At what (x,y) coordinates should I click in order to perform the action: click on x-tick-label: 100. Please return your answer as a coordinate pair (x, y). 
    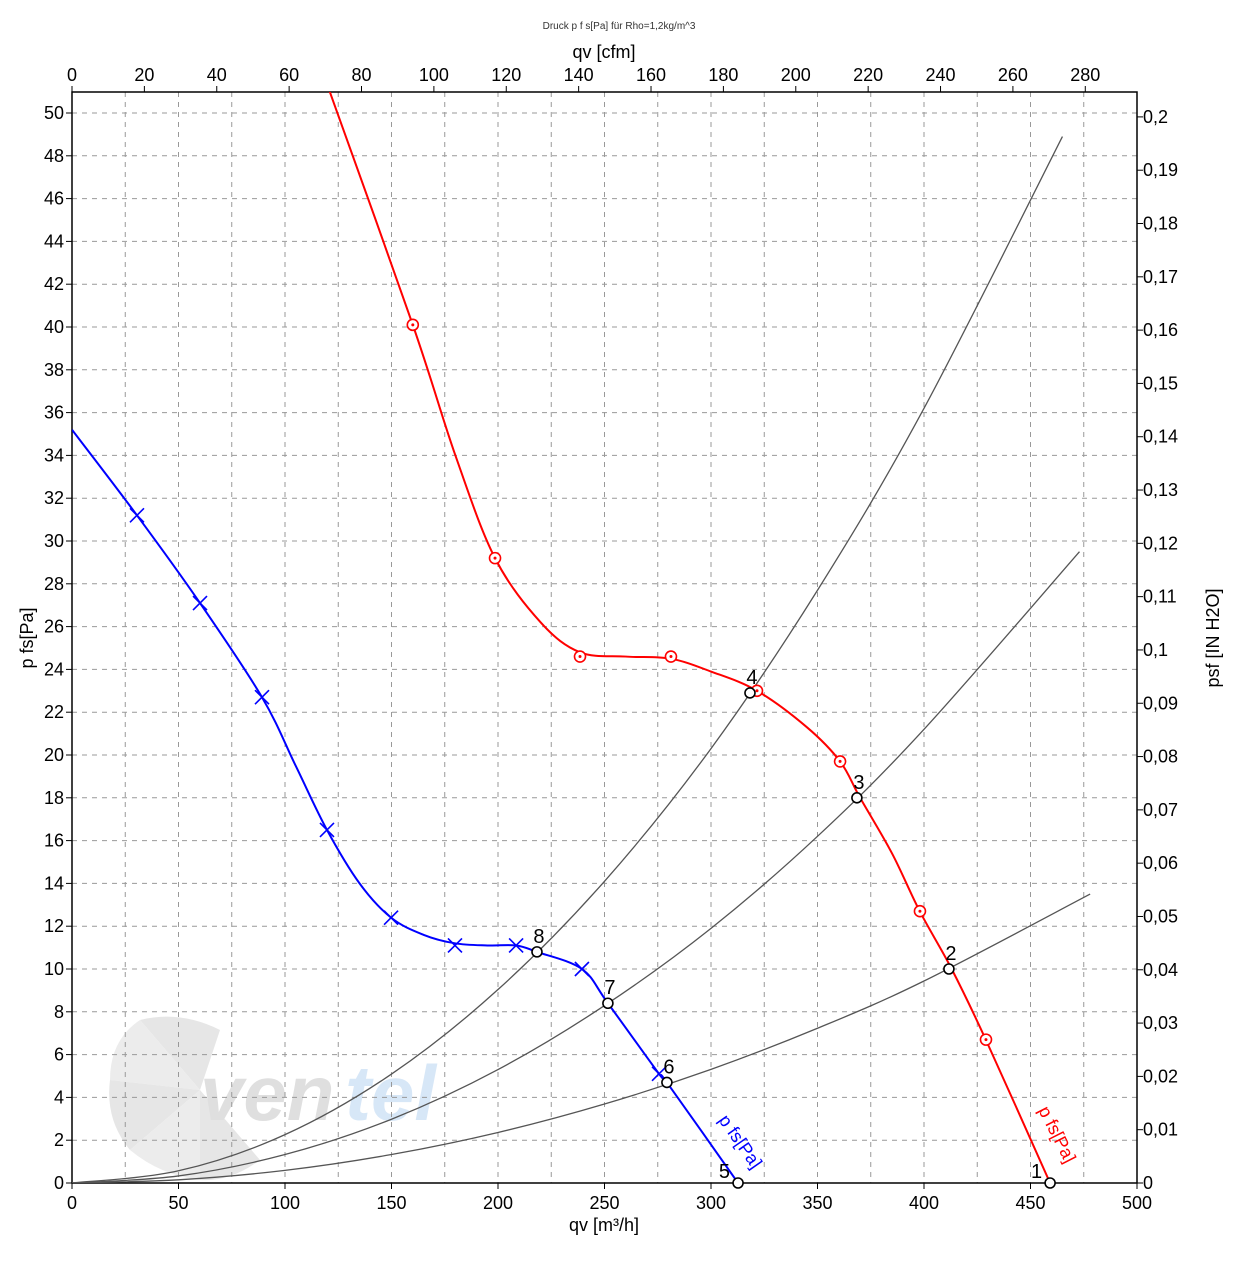
    Looking at the image, I should click on (285, 1203).